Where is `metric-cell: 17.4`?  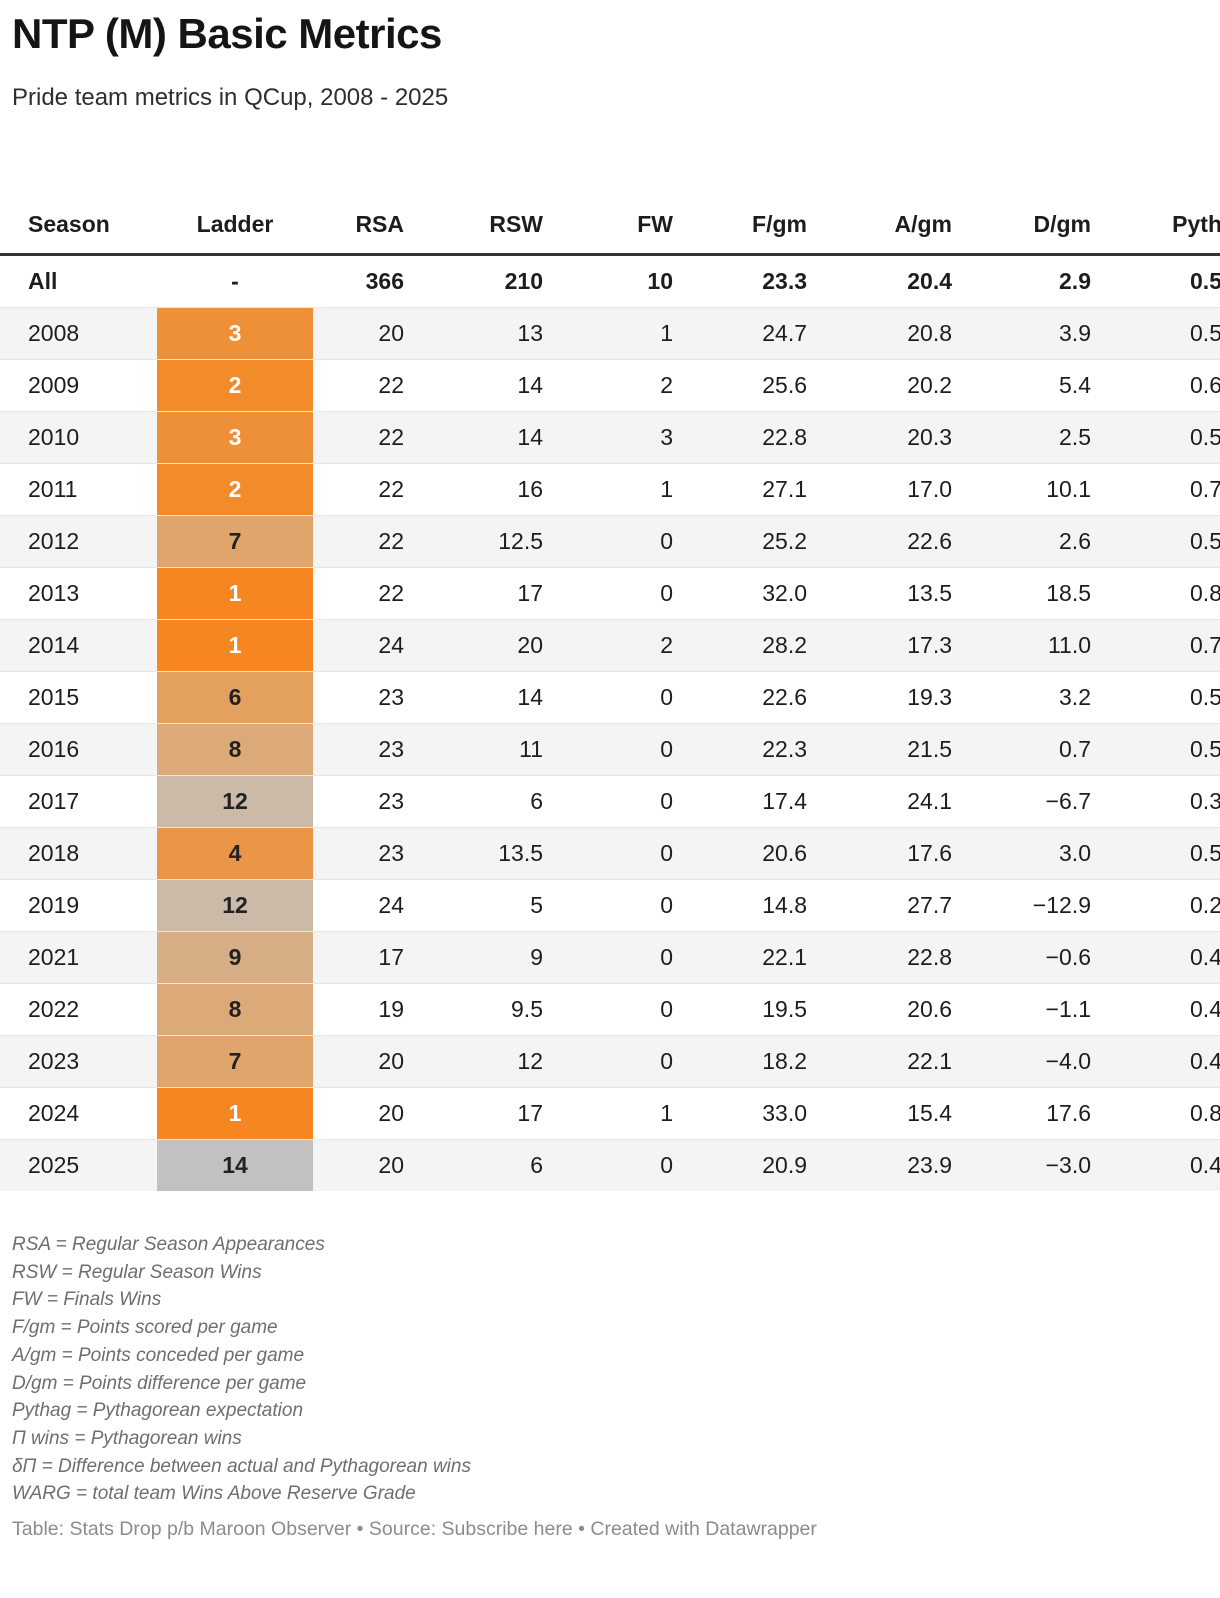 metric-cell: 17.4 is located at coordinates (784, 800).